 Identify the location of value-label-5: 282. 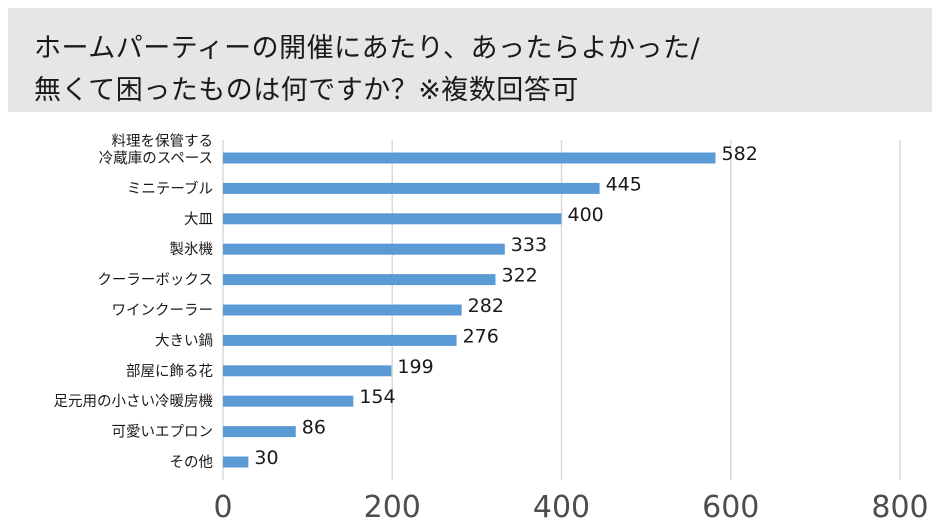
(486, 306).